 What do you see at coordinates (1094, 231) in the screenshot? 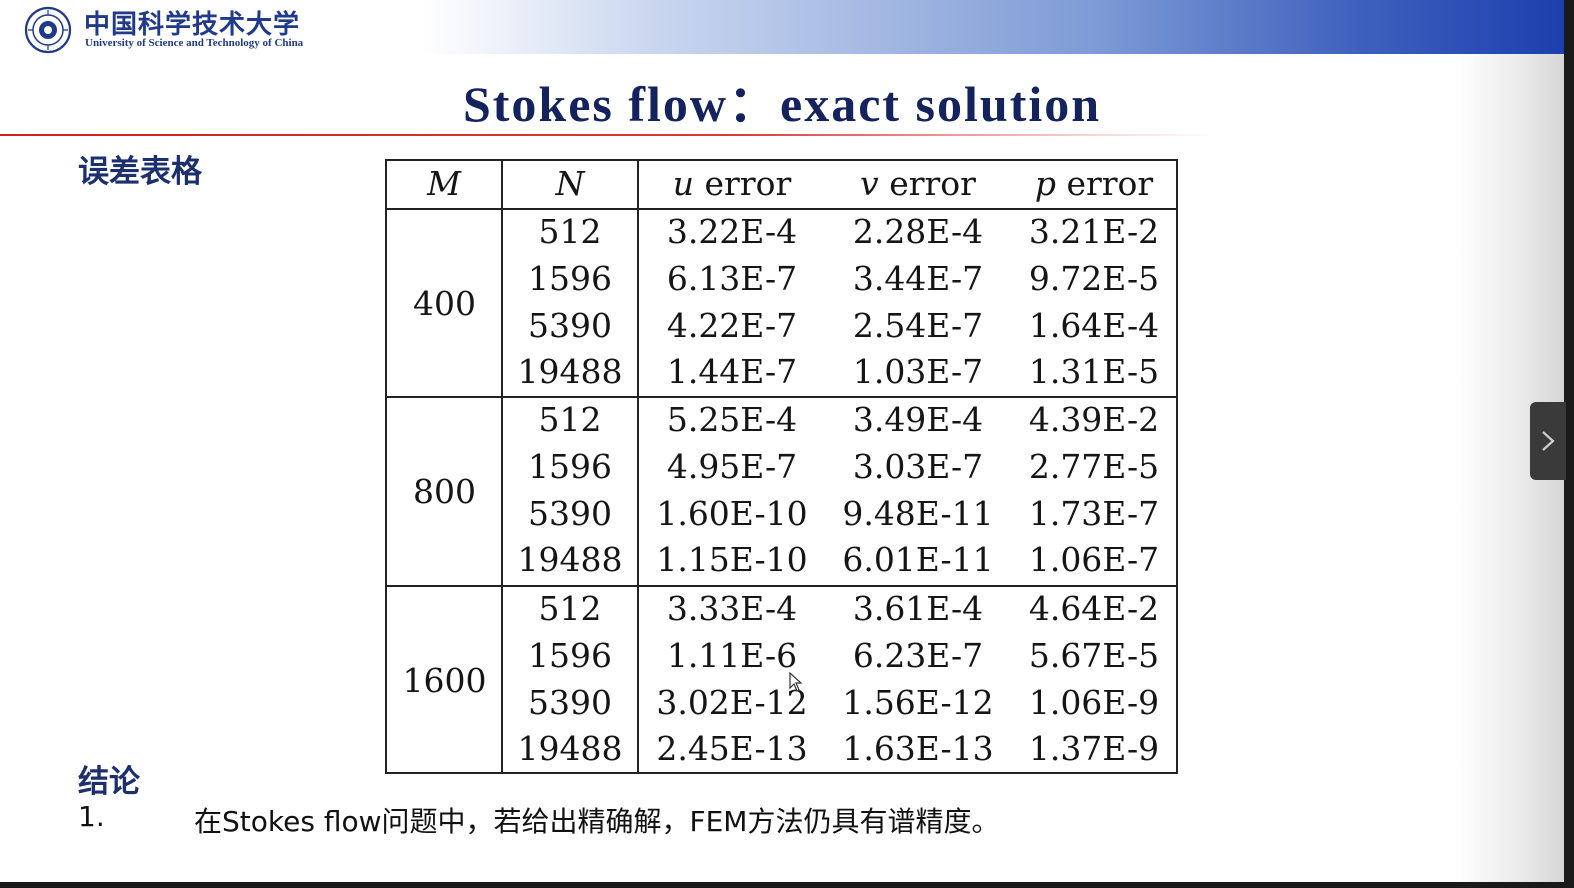
I see `table-cell-p: 3.21E-2` at bounding box center [1094, 231].